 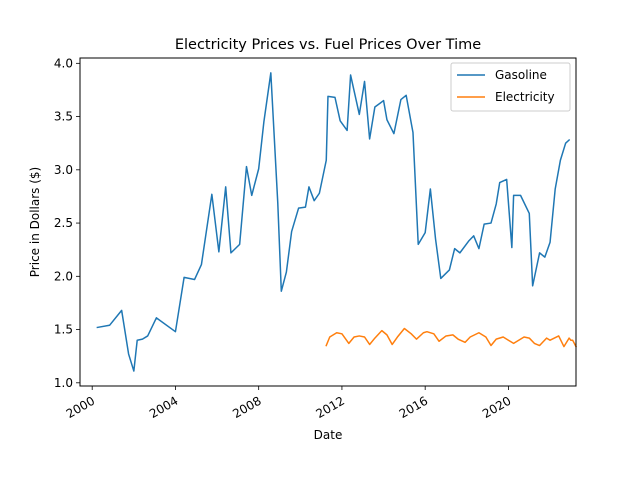 What do you see at coordinates (525, 97) in the screenshot?
I see `legend-label: Electricity` at bounding box center [525, 97].